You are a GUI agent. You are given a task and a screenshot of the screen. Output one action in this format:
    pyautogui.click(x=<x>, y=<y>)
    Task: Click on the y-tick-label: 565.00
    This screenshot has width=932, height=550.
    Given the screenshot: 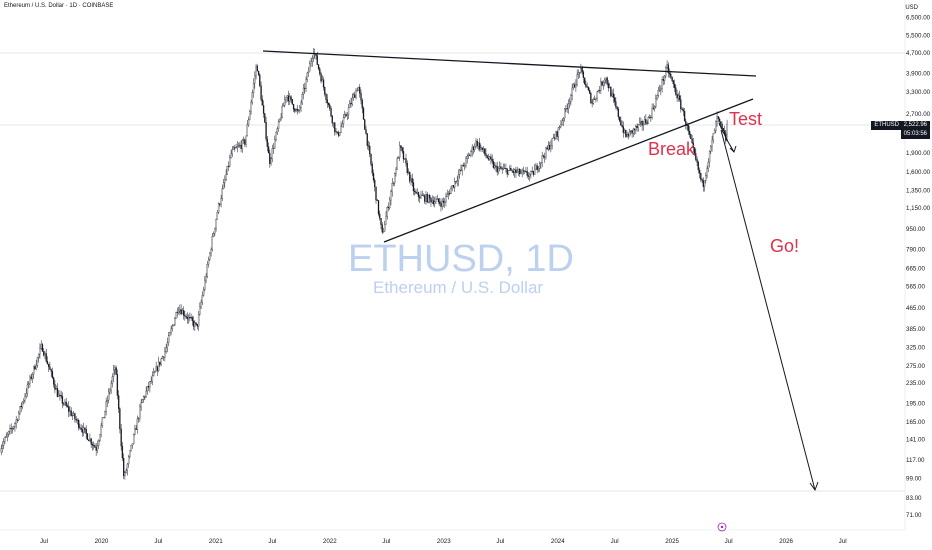 What is the action you would take?
    pyautogui.click(x=915, y=286)
    